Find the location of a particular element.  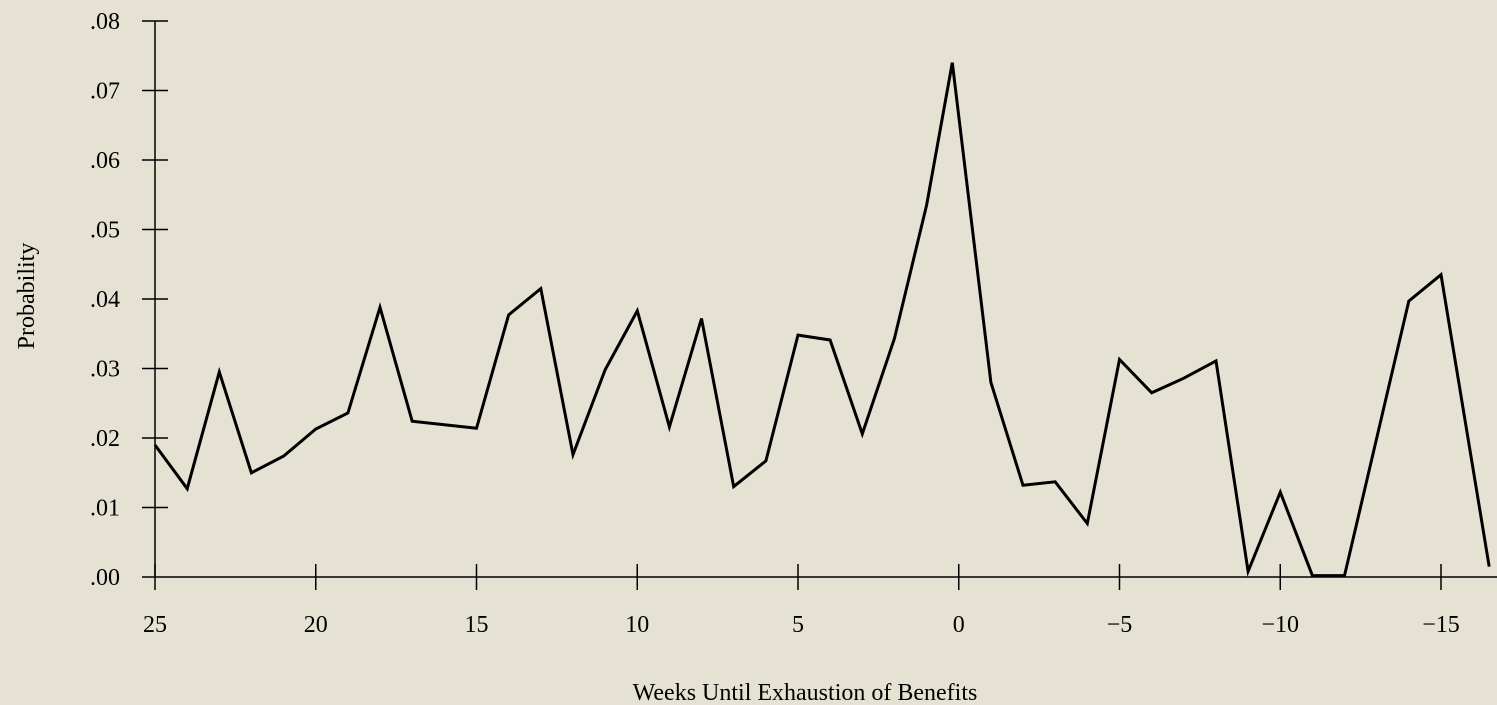

x-tick-label: 15 is located at coordinates (477, 625).